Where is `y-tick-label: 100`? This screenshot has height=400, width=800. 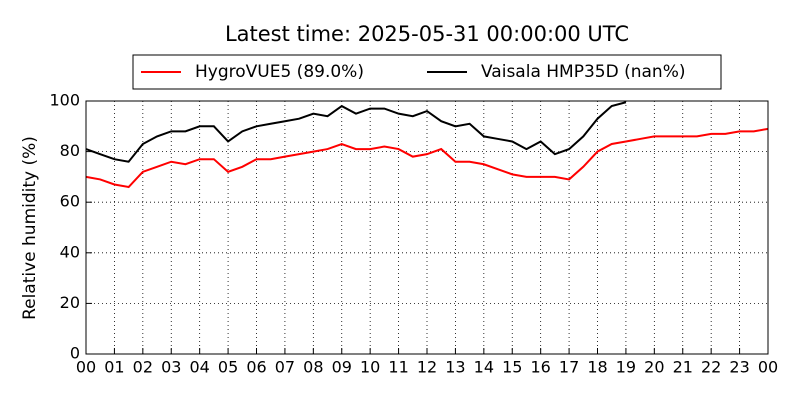
y-tick-label: 100 is located at coordinates (64, 100).